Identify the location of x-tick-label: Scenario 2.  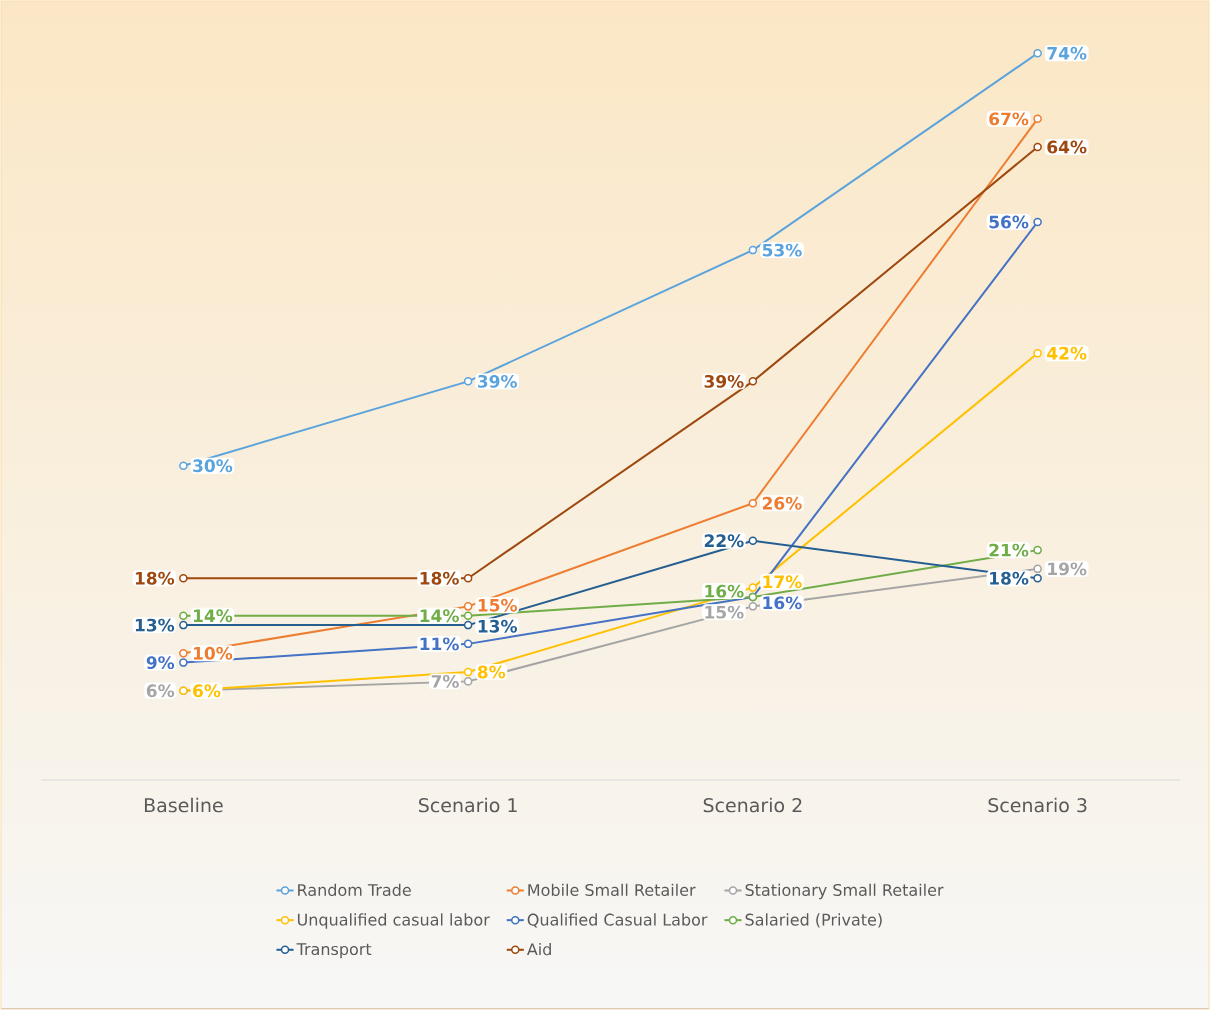
(752, 805).